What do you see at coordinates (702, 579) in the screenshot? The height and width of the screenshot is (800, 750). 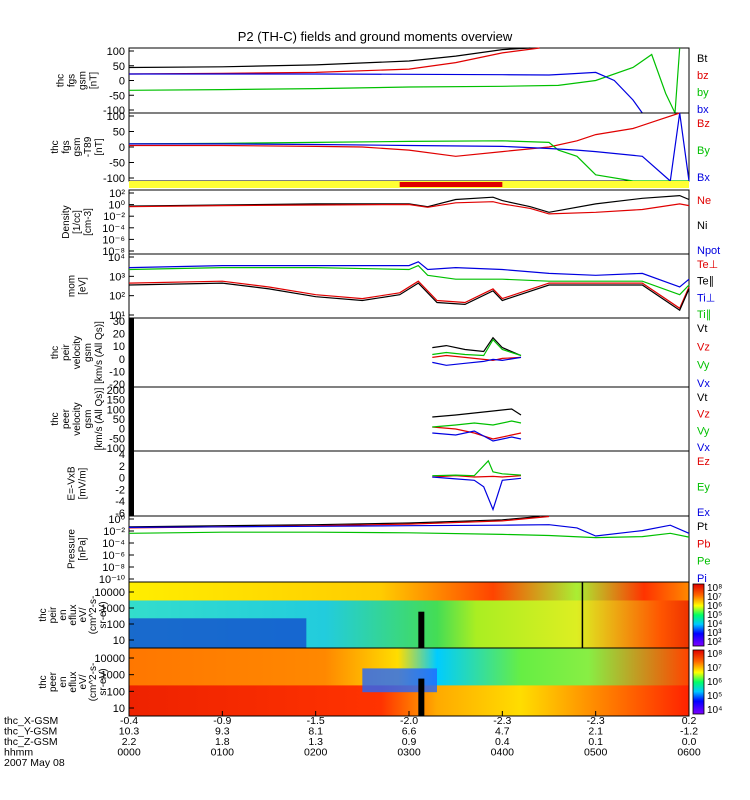 I see `legend-Pi: Pi` at bounding box center [702, 579].